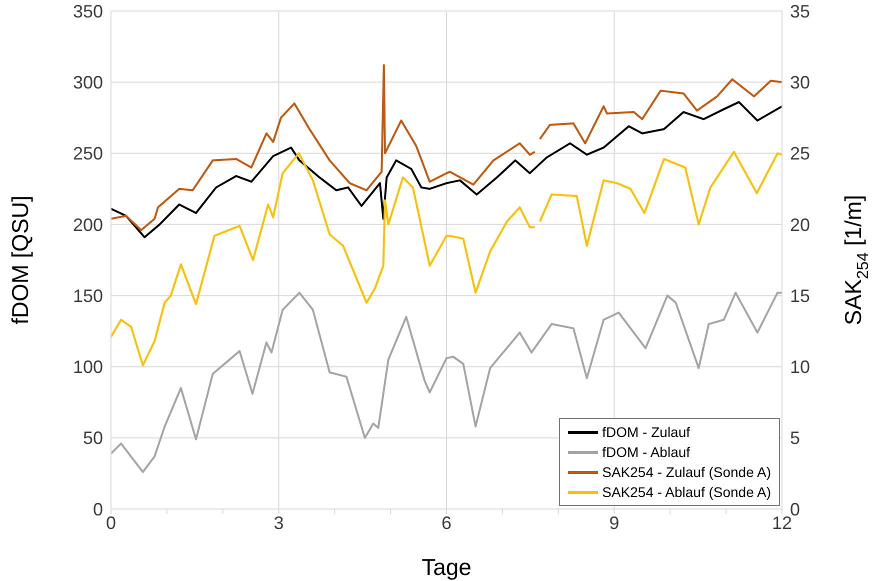 Image resolution: width=873 pixels, height=581 pixels. I want to click on y-axis-title: fDOM [QSU], so click(20, 260).